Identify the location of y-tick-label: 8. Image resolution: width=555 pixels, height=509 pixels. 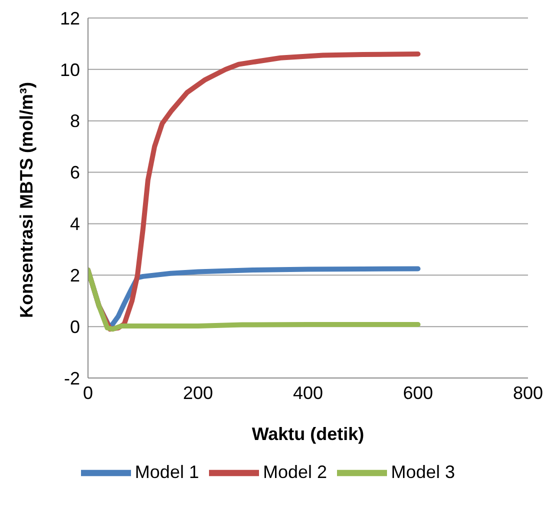
(75, 121).